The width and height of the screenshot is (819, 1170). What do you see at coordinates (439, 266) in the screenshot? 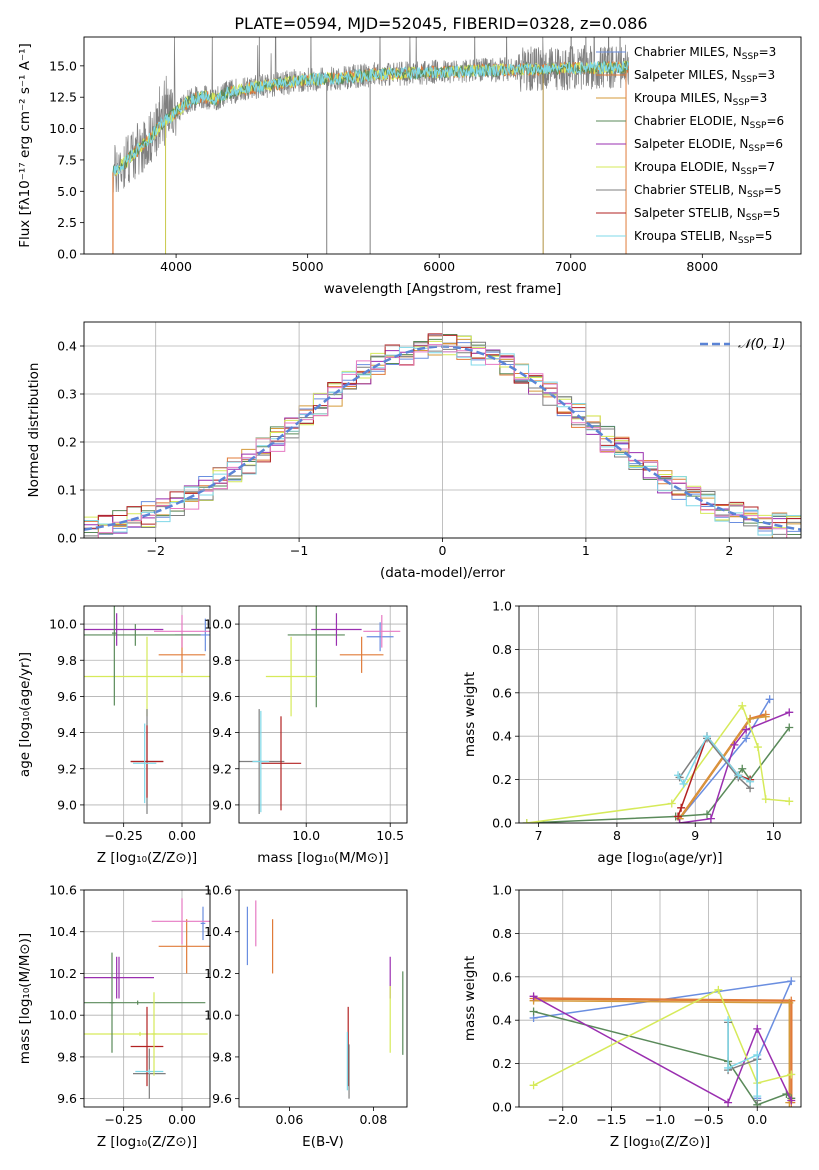
I see `x-tick-label: 6000` at bounding box center [439, 266].